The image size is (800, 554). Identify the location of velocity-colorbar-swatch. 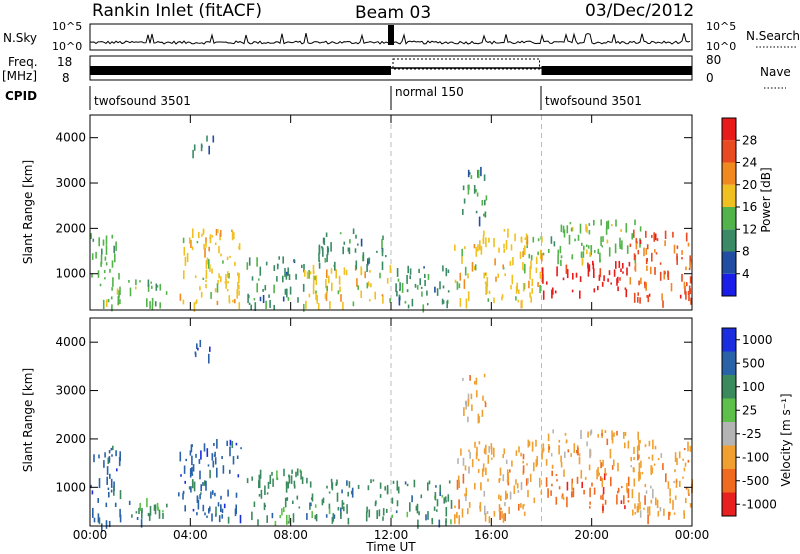
(729, 481).